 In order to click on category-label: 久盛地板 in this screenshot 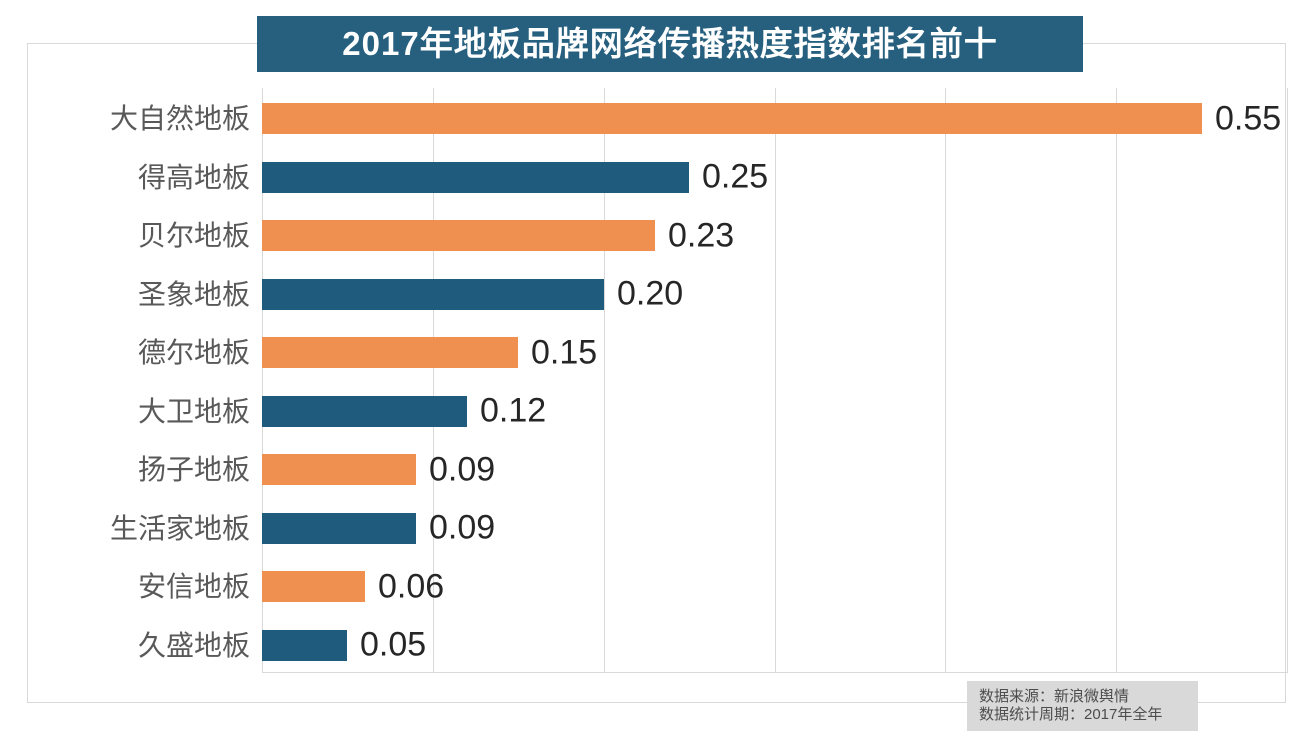, I will do `click(193, 645)`.